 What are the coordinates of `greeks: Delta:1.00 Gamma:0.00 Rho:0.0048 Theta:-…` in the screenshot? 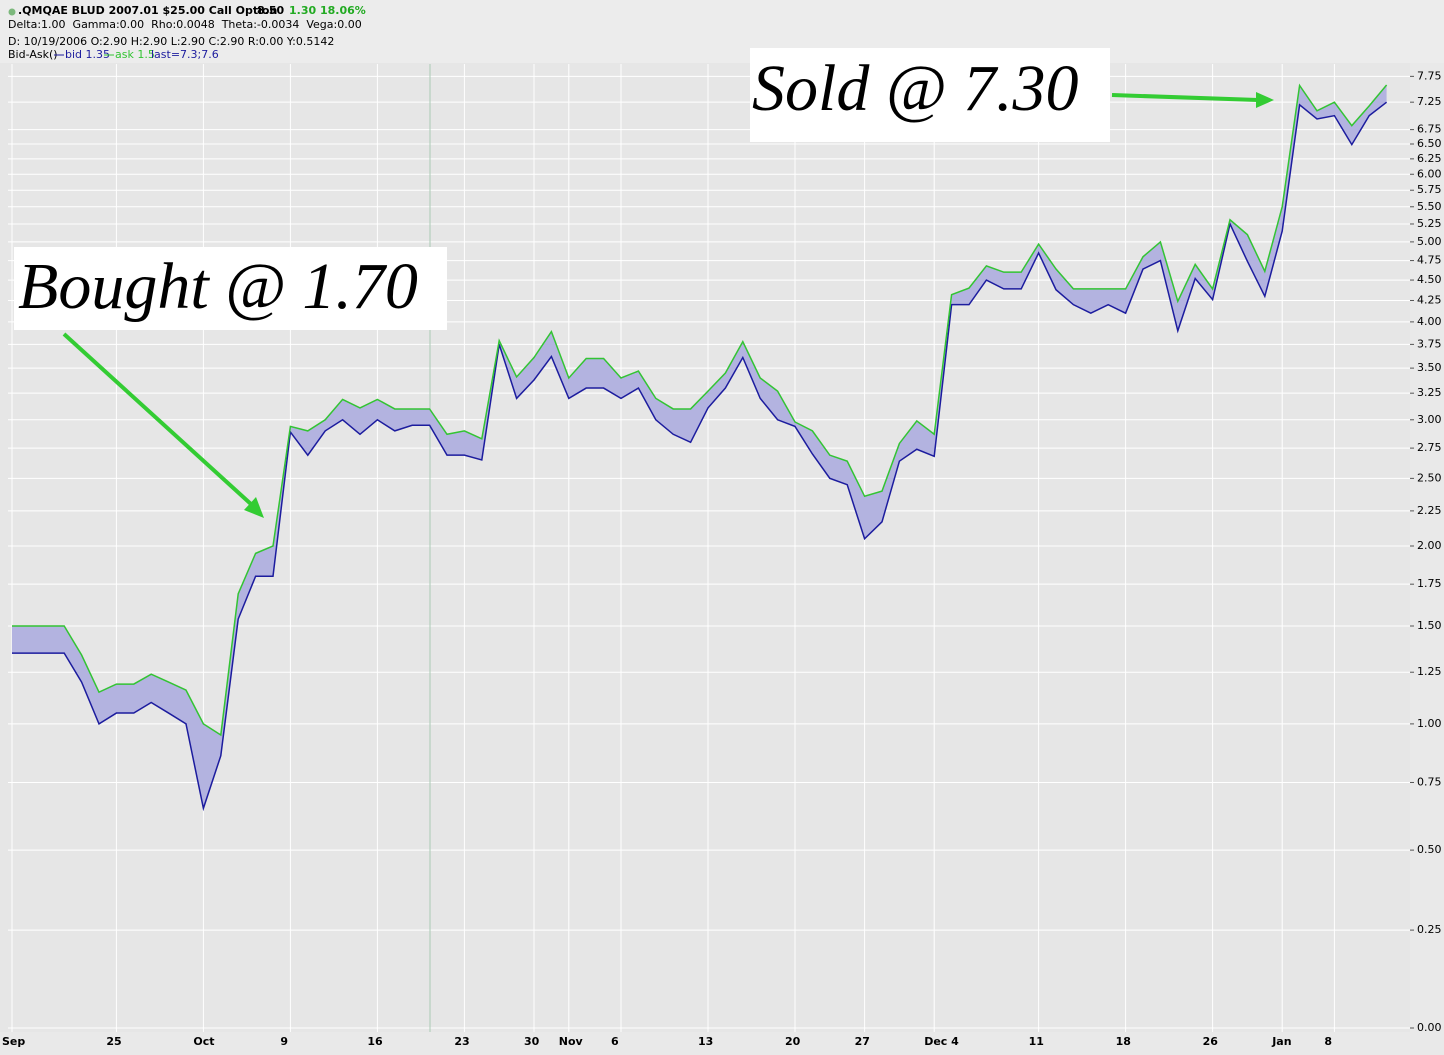 It's located at (185, 24).